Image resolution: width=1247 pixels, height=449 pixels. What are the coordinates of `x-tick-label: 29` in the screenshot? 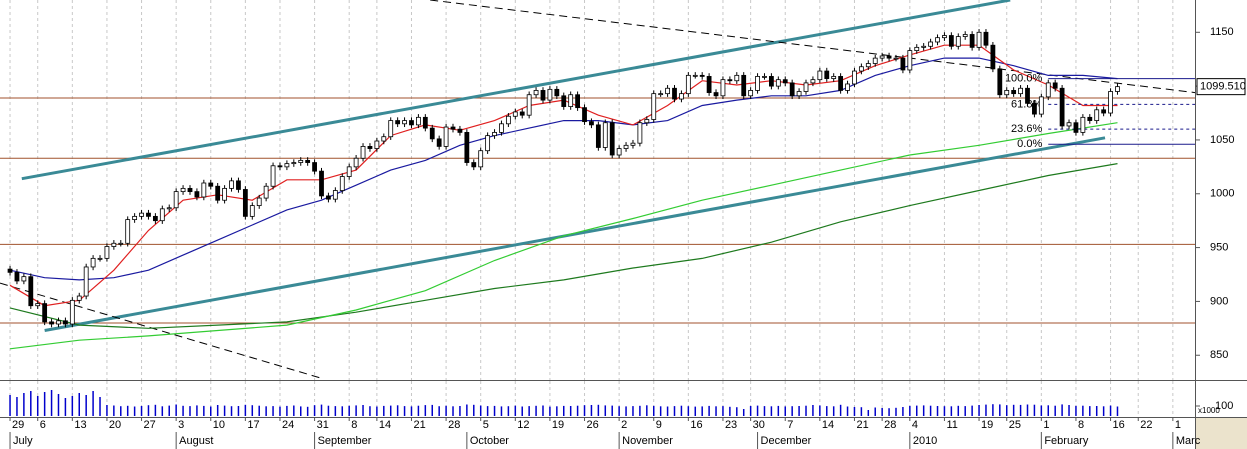 It's located at (18, 425).